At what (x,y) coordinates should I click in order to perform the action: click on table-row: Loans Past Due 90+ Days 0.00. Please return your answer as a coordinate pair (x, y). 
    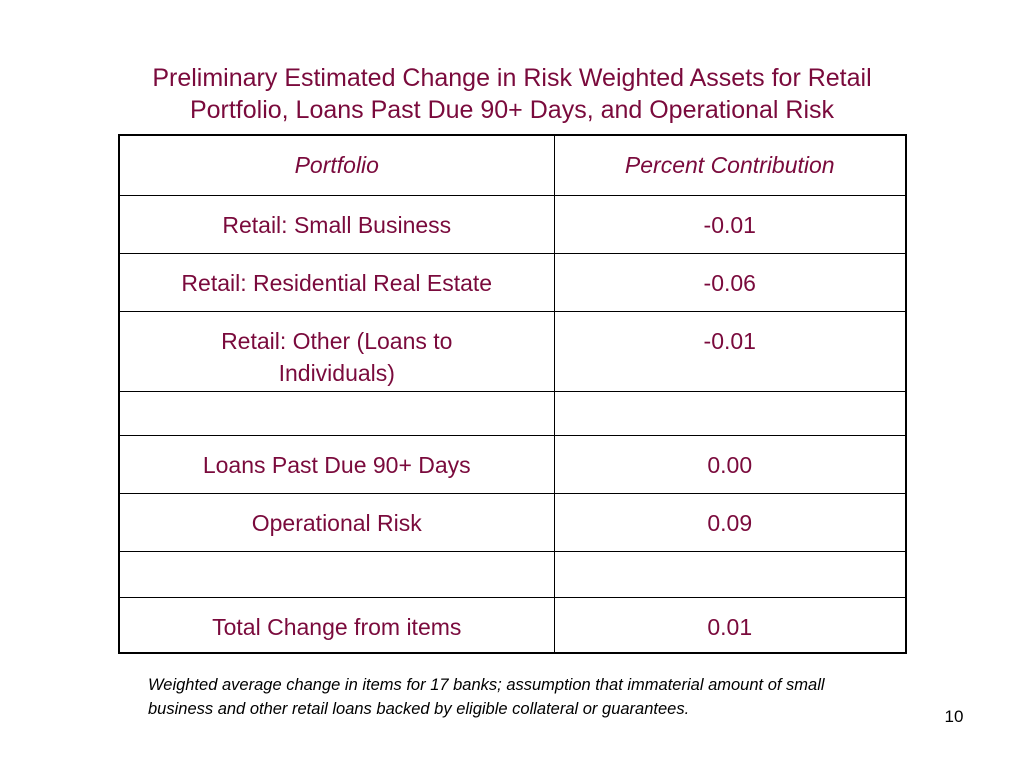
    Looking at the image, I should click on (512, 464).